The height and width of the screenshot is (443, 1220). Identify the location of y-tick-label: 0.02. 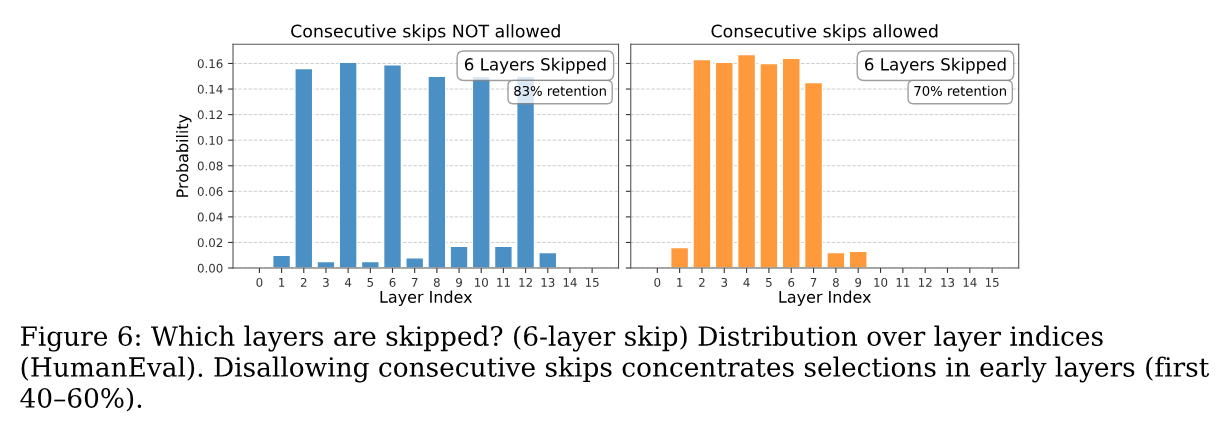
(210, 243).